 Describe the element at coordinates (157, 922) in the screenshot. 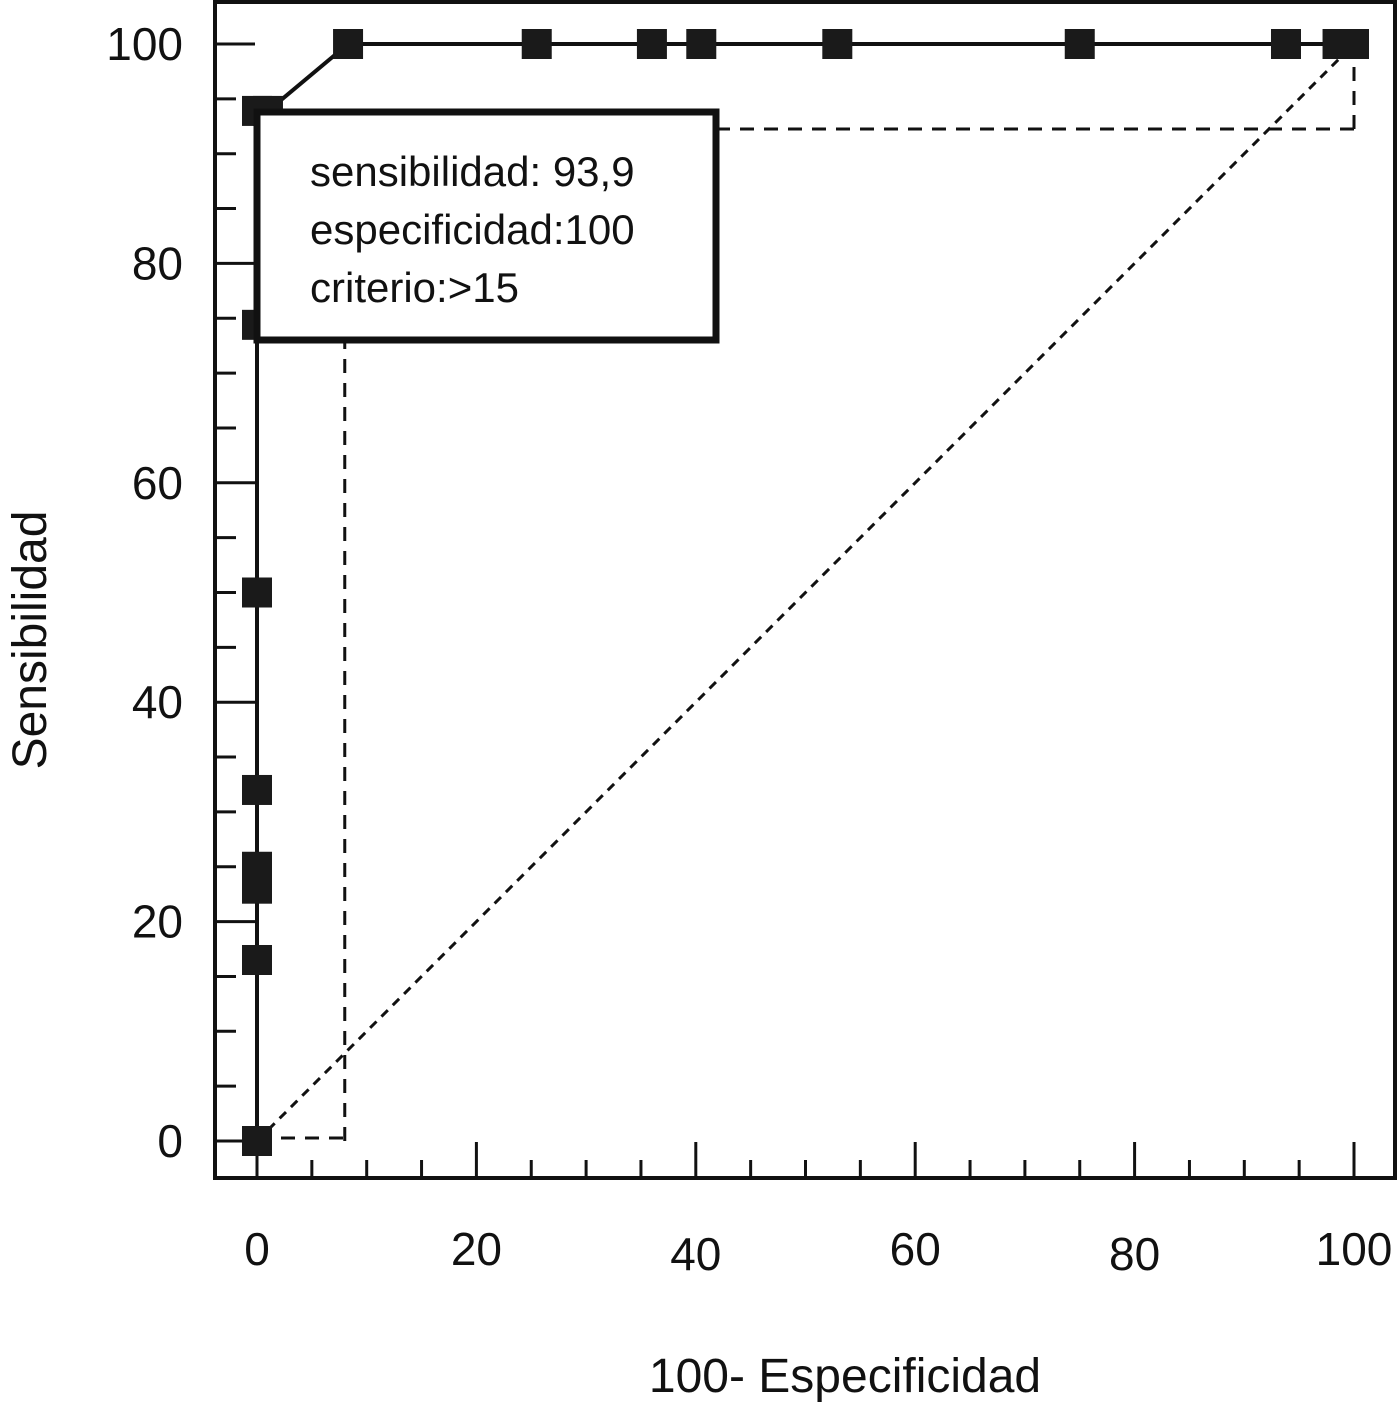

I see `y-tick-label: 20` at that location.